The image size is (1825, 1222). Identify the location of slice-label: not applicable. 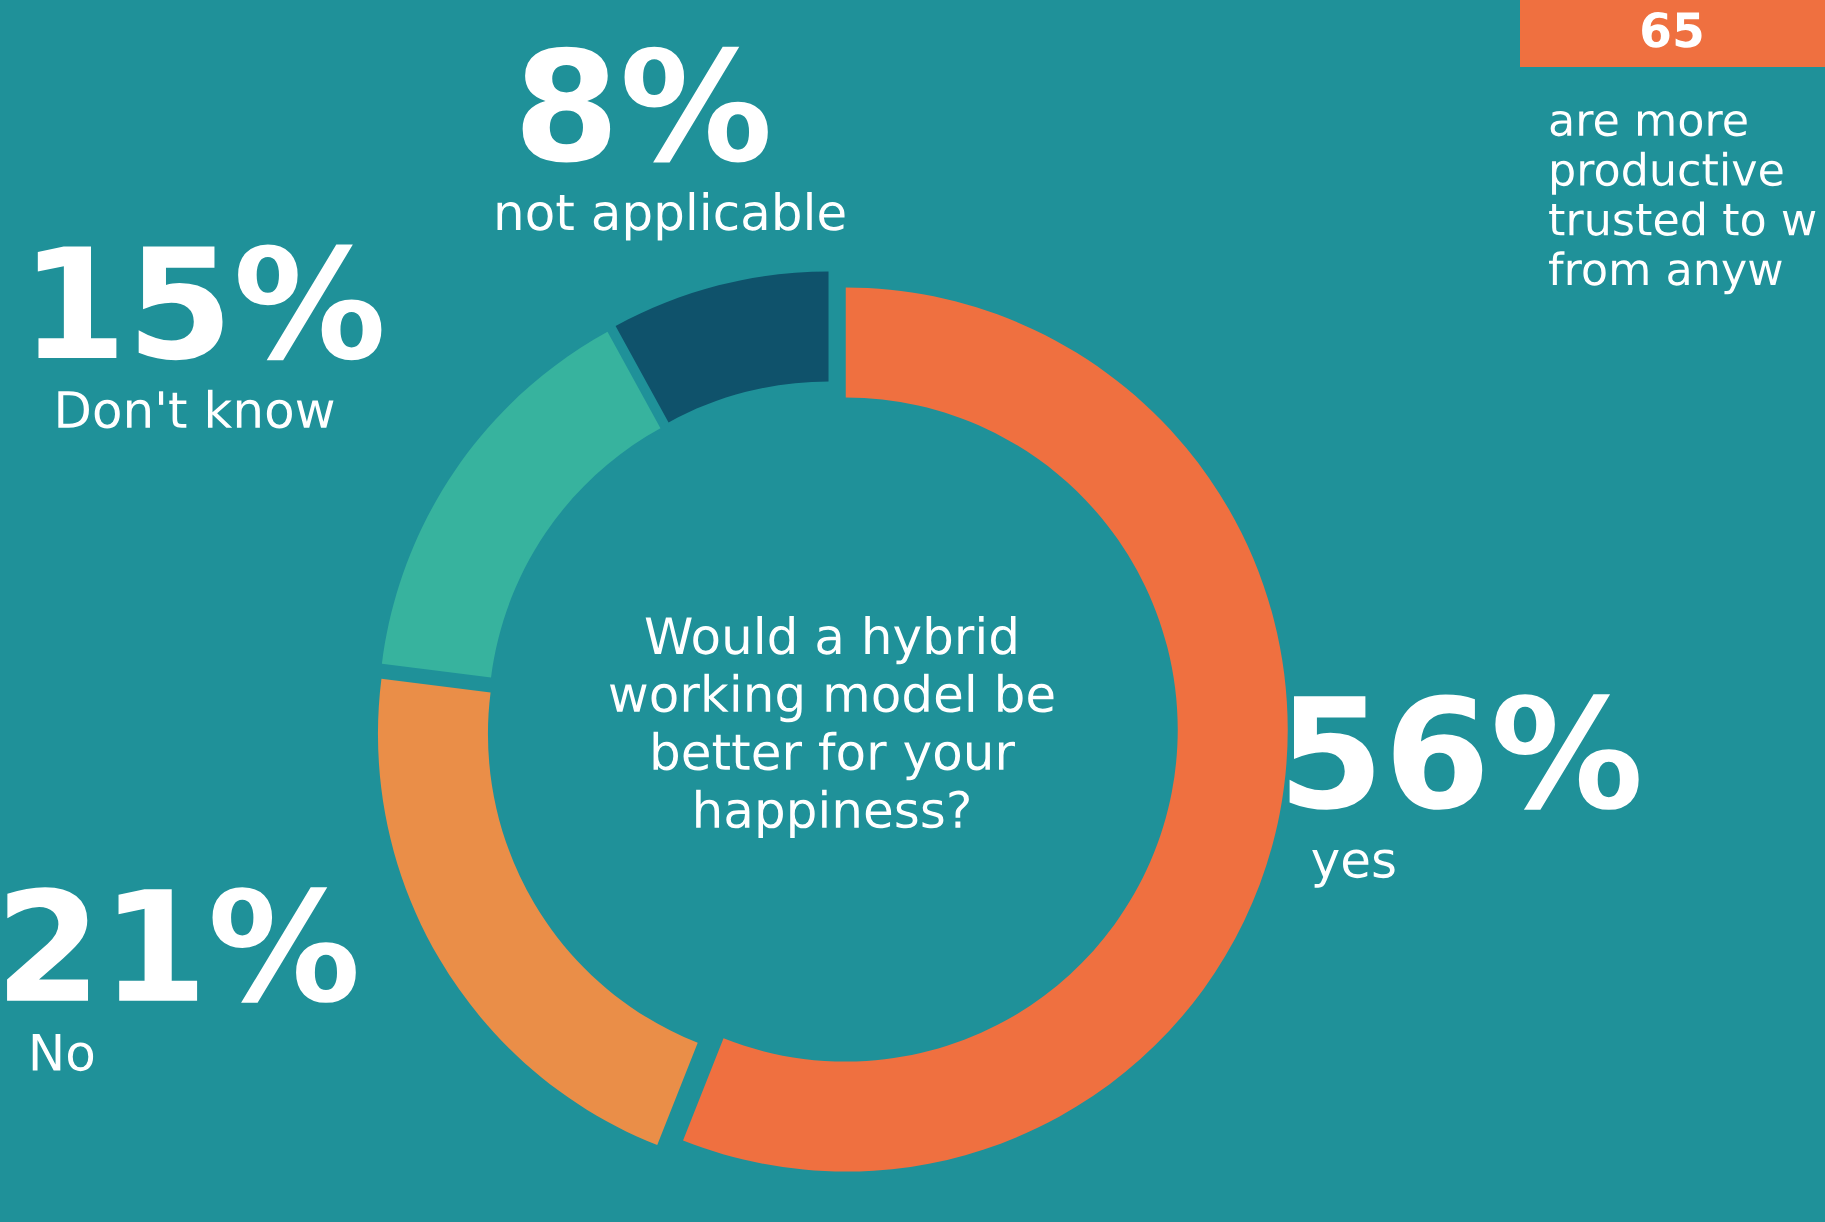
(671, 216).